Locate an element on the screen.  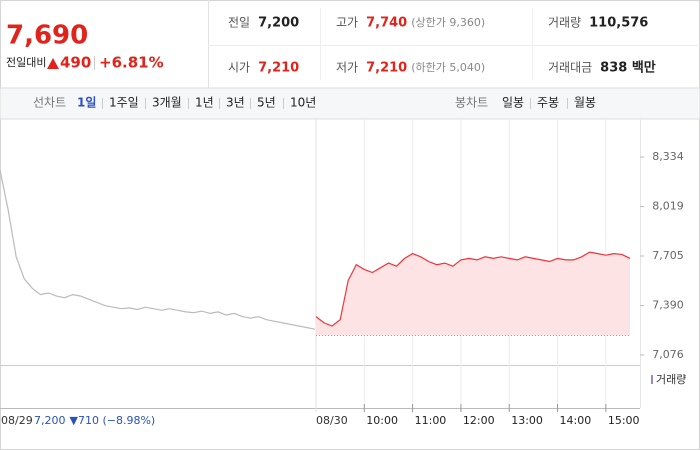
summary-label: 고가 is located at coordinates (347, 23).